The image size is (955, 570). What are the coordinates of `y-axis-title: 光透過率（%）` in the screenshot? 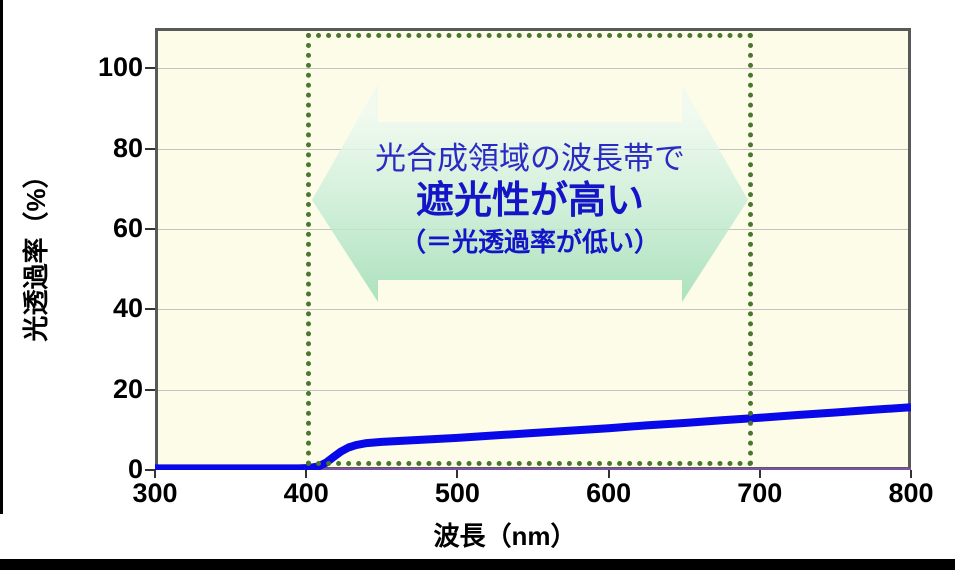 It's located at (36, 252).